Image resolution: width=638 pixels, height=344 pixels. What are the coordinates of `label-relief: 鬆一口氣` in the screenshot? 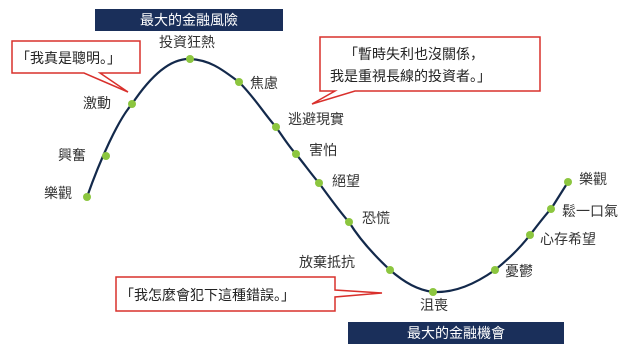 It's located at (590, 212).